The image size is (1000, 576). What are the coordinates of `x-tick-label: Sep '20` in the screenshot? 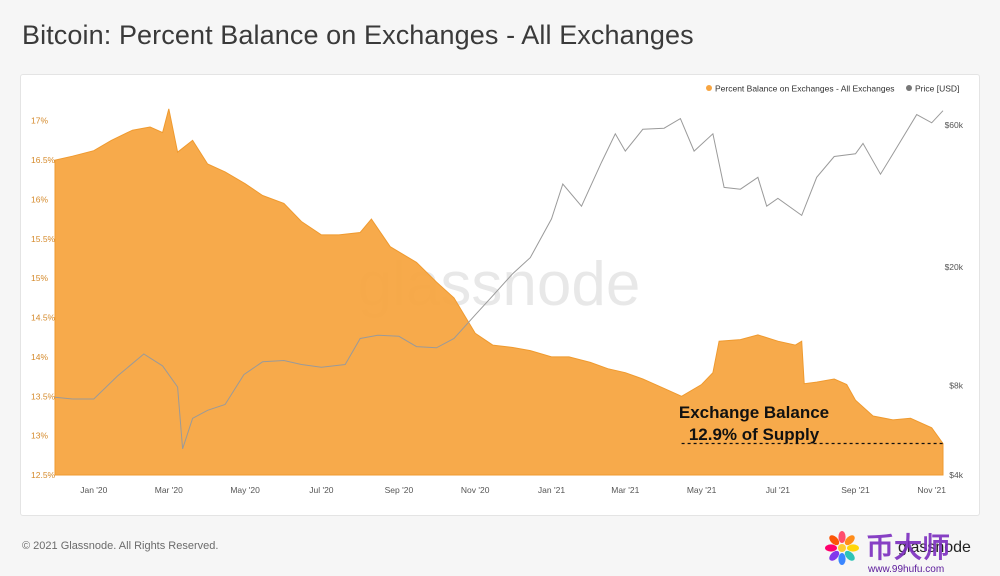 It's located at (399, 490).